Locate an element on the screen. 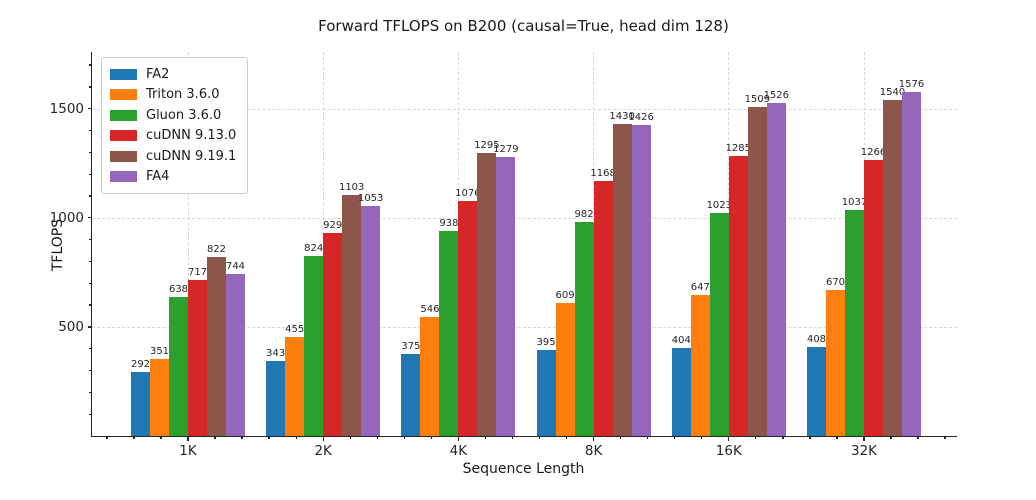  bar-value-label: 822 is located at coordinates (216, 249).